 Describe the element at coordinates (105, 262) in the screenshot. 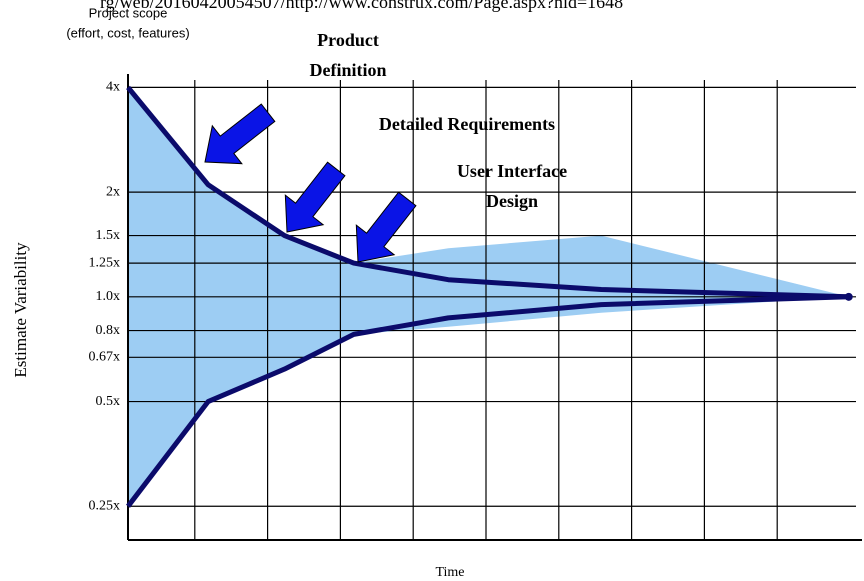

I see `y-tick-label: 1.25x` at that location.